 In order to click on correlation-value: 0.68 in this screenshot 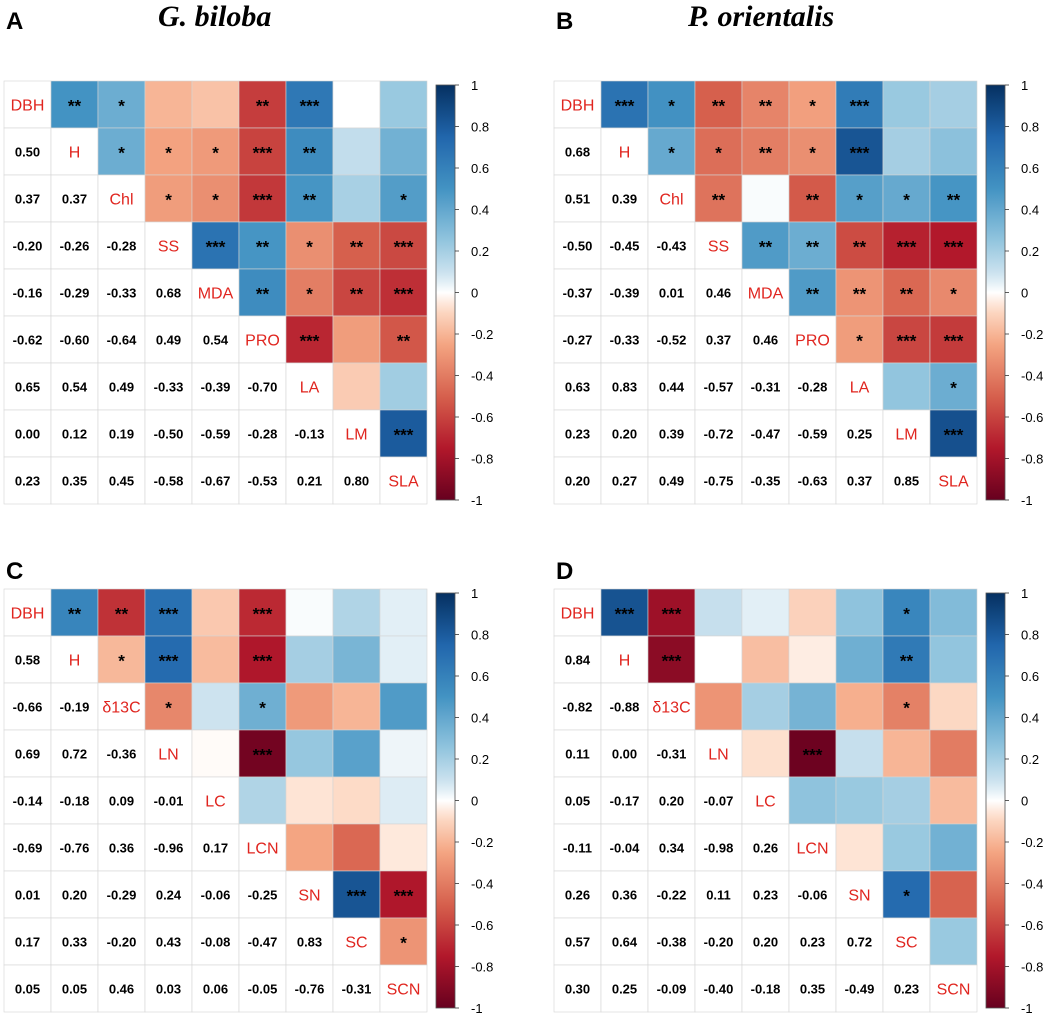, I will do `click(577, 152)`.